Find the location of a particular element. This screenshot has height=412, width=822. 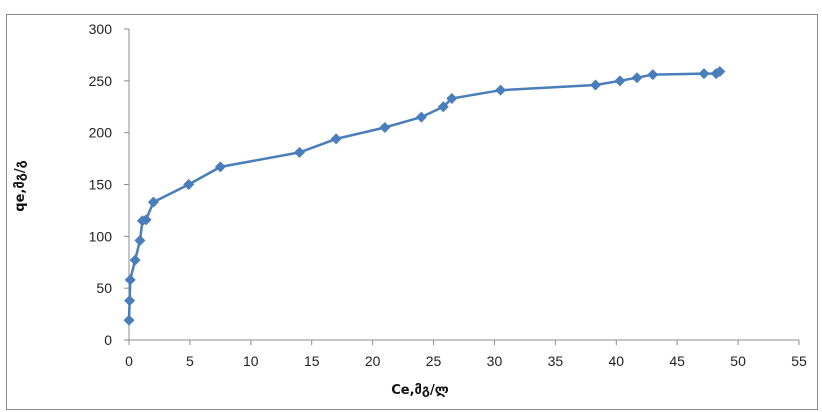

x-axis-ticks: 0 5 10 15 20 25 30 35 40 45 50 55 is located at coordinates (466, 354).